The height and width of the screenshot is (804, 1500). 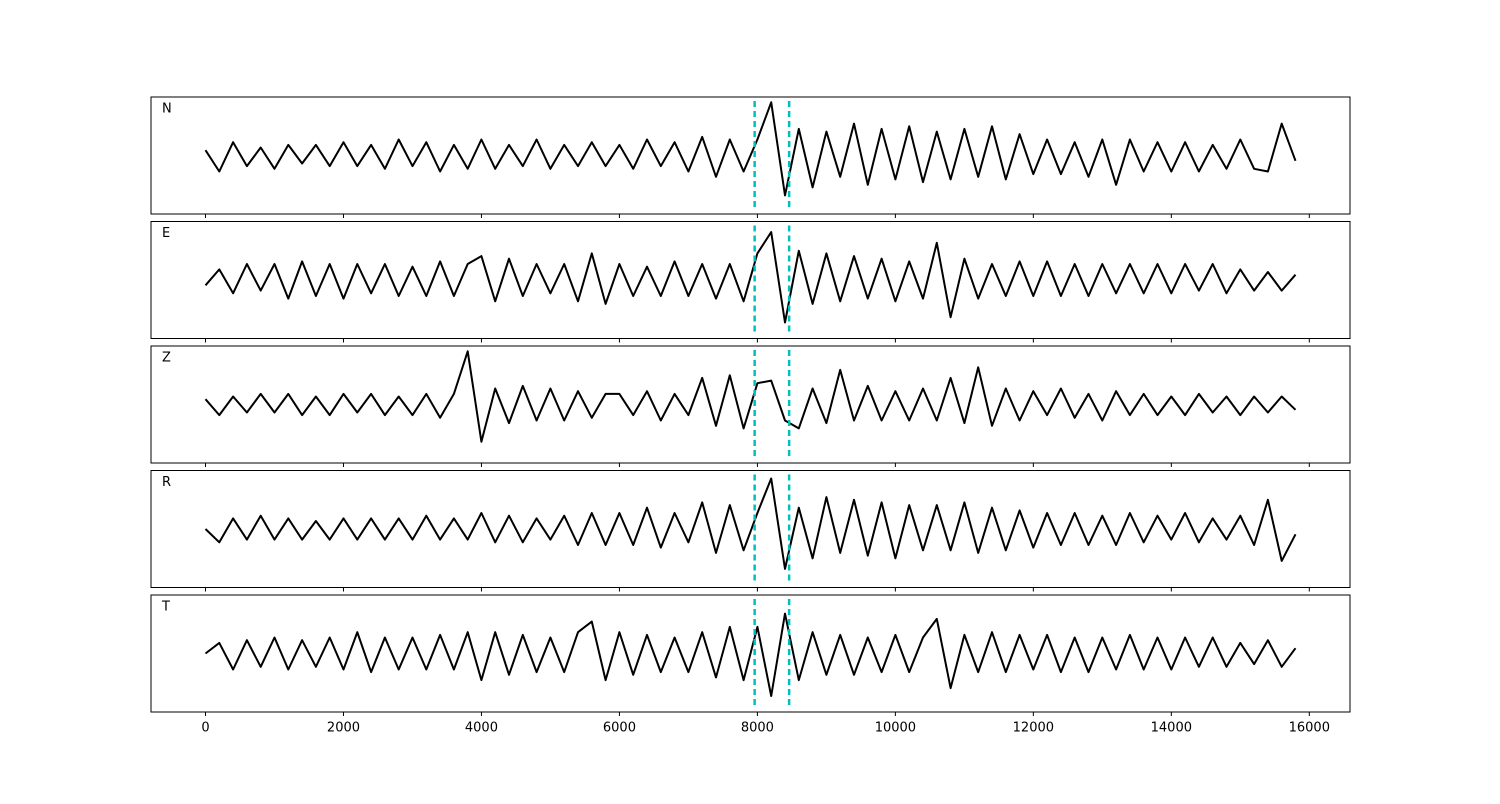 I want to click on x-tick-label: 8000, so click(x=757, y=728).